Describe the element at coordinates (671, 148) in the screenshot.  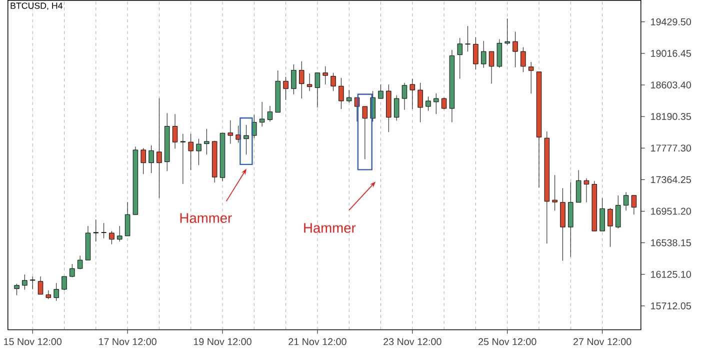
I see `y-tick-label: 17777.30` at that location.